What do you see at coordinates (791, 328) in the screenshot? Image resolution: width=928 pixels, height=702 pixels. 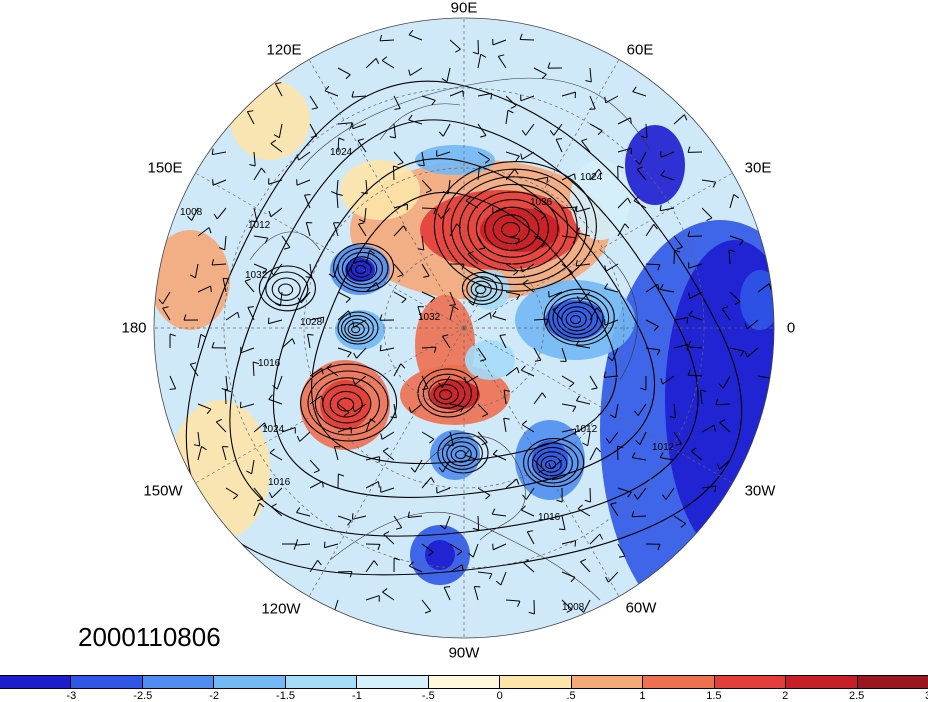 I see `lon-label-0: 0` at bounding box center [791, 328].